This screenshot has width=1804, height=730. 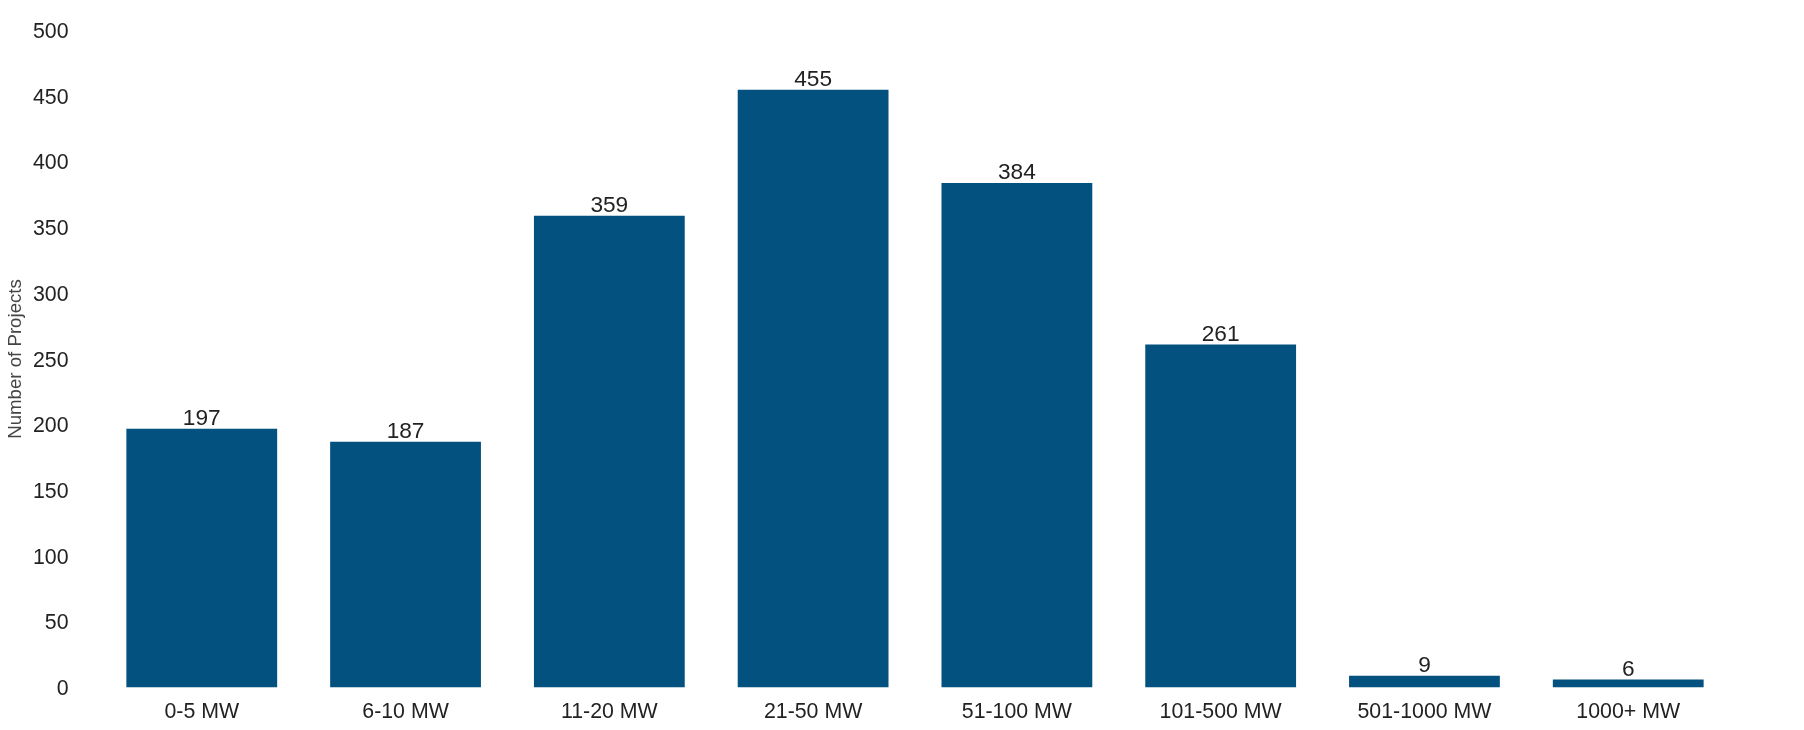 I want to click on y-tick-label: 400, so click(x=50, y=162).